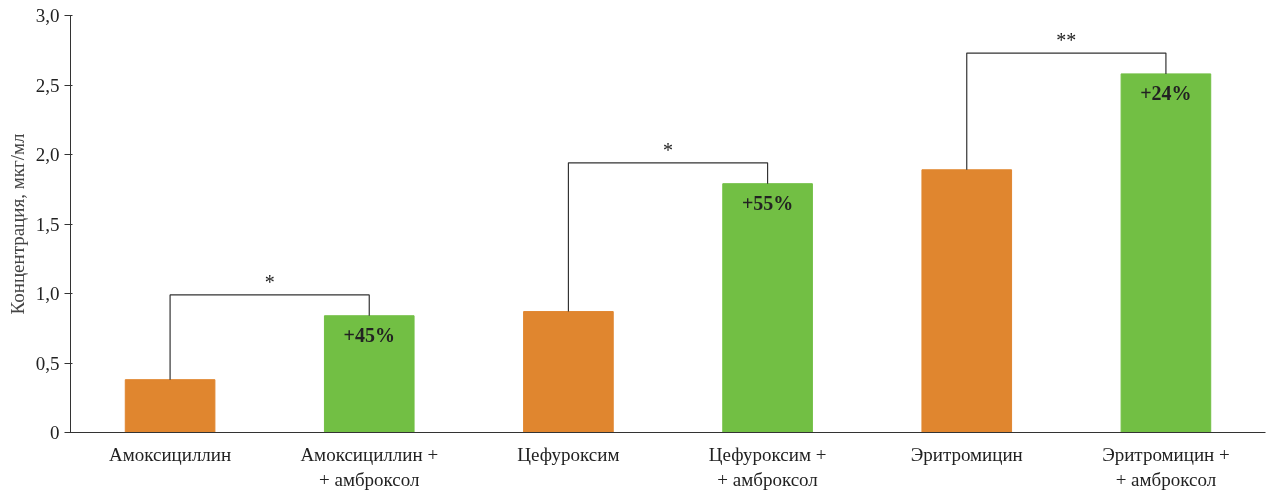  What do you see at coordinates (1166, 466) in the screenshot?
I see `x-tick-label: Эритромицин + + амброксол` at bounding box center [1166, 466].